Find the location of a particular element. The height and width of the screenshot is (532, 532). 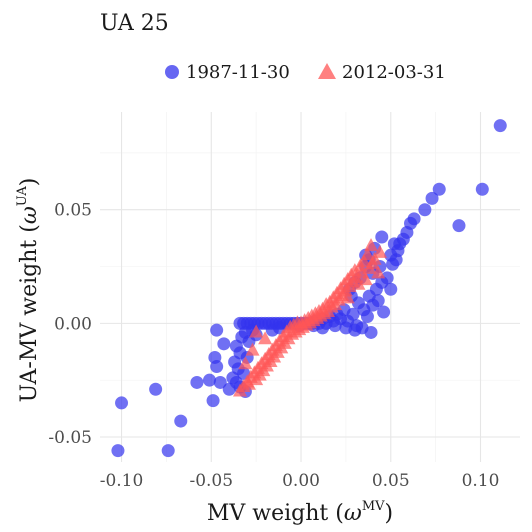

legend: 1987-11-30 2012-03-31 is located at coordinates (305, 72).